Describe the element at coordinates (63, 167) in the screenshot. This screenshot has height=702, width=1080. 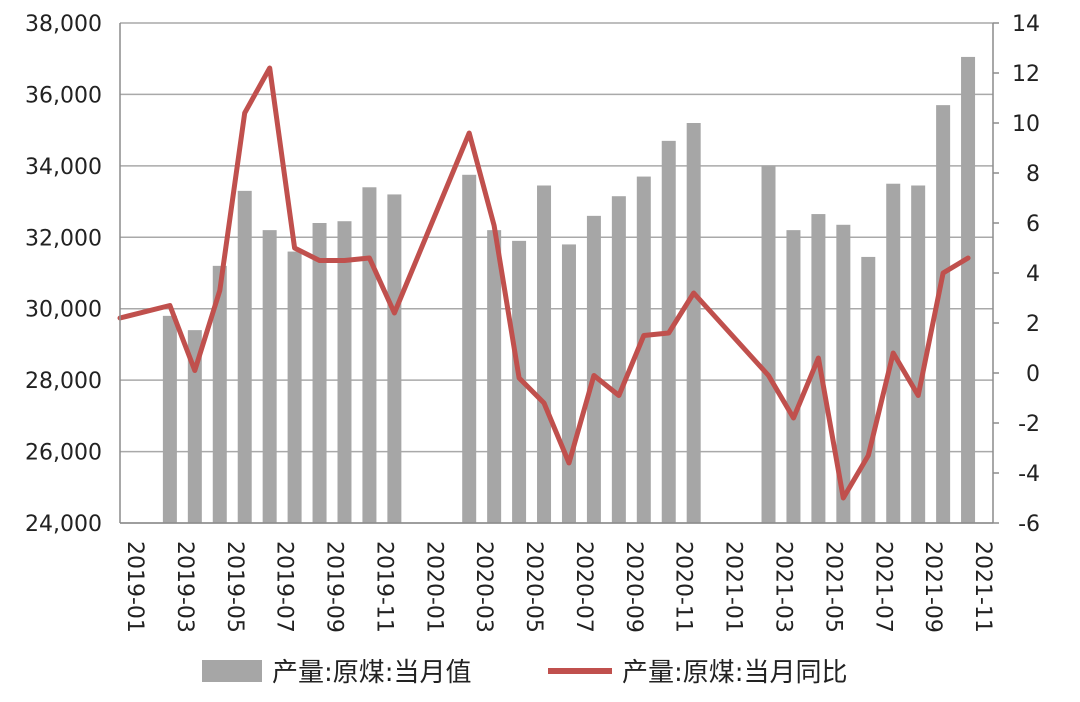
I see `left-tick-label: 34,000` at that location.